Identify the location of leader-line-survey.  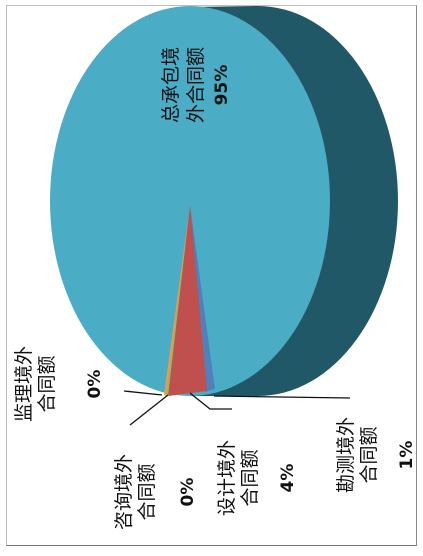
(282, 397).